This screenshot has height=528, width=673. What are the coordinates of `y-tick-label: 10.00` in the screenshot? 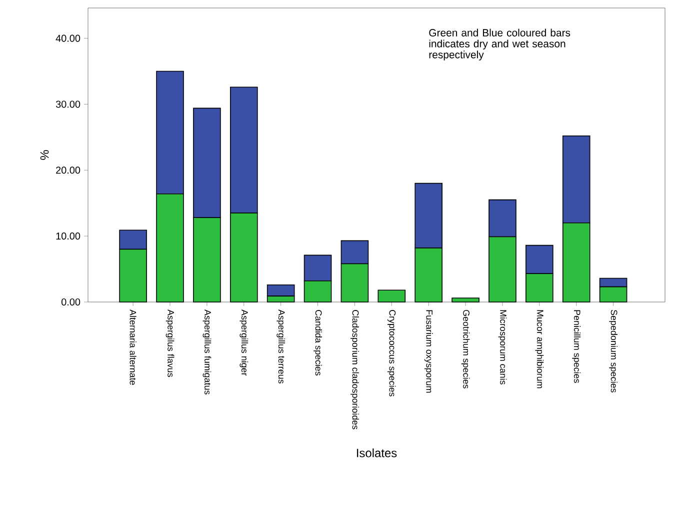 It's located at (68, 236).